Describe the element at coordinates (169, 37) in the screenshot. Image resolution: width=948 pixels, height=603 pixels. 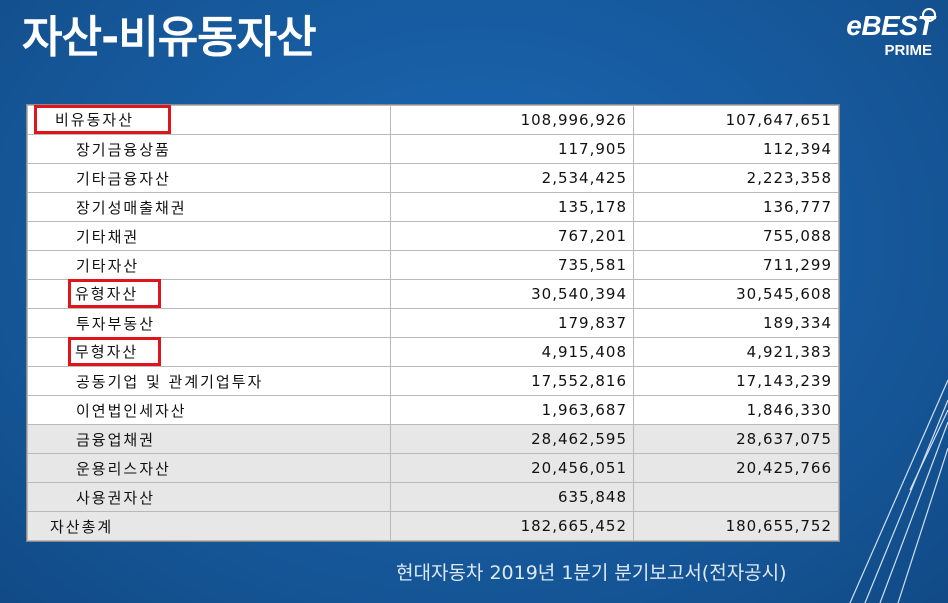
I see `slide-title: 자산-비유동자산` at that location.